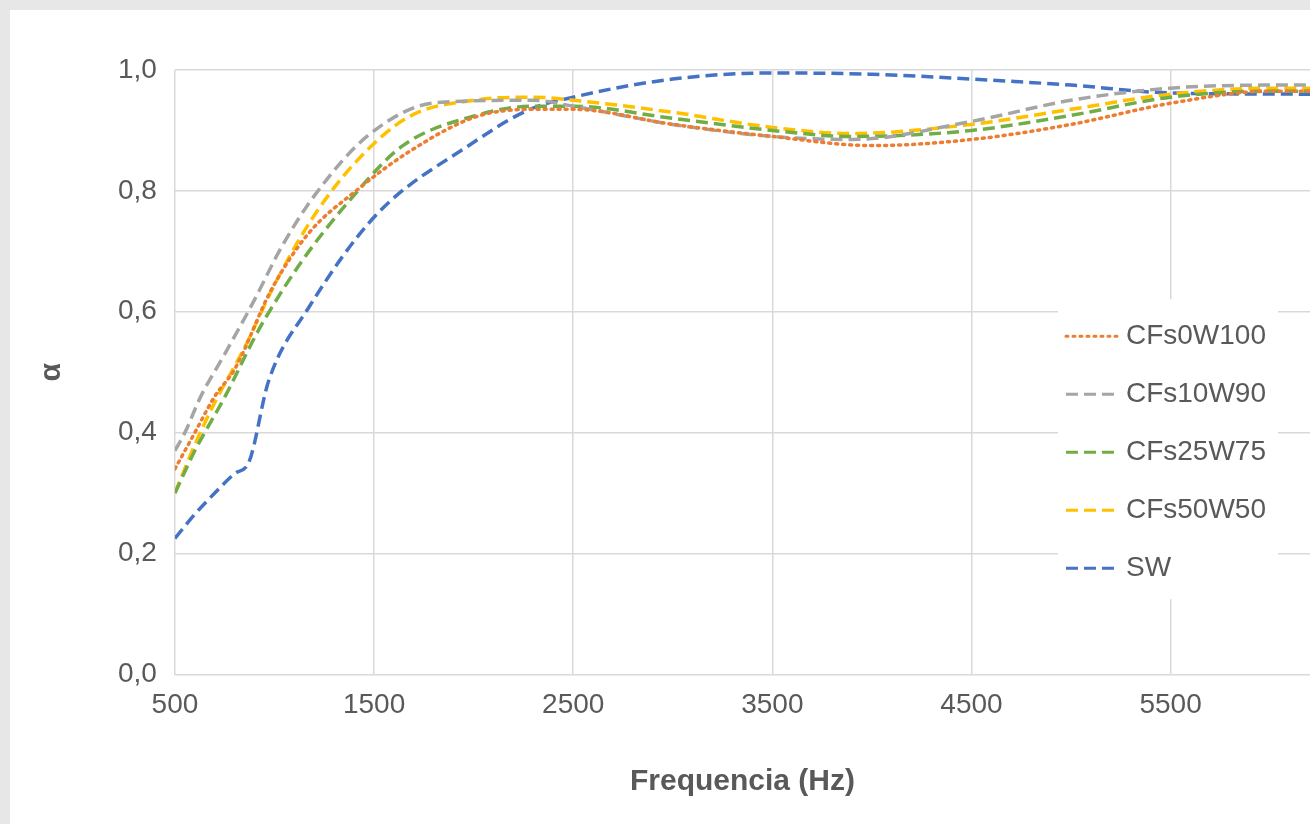 The image size is (1310, 824). I want to click on y-tick-label: 0,4, so click(137, 431).